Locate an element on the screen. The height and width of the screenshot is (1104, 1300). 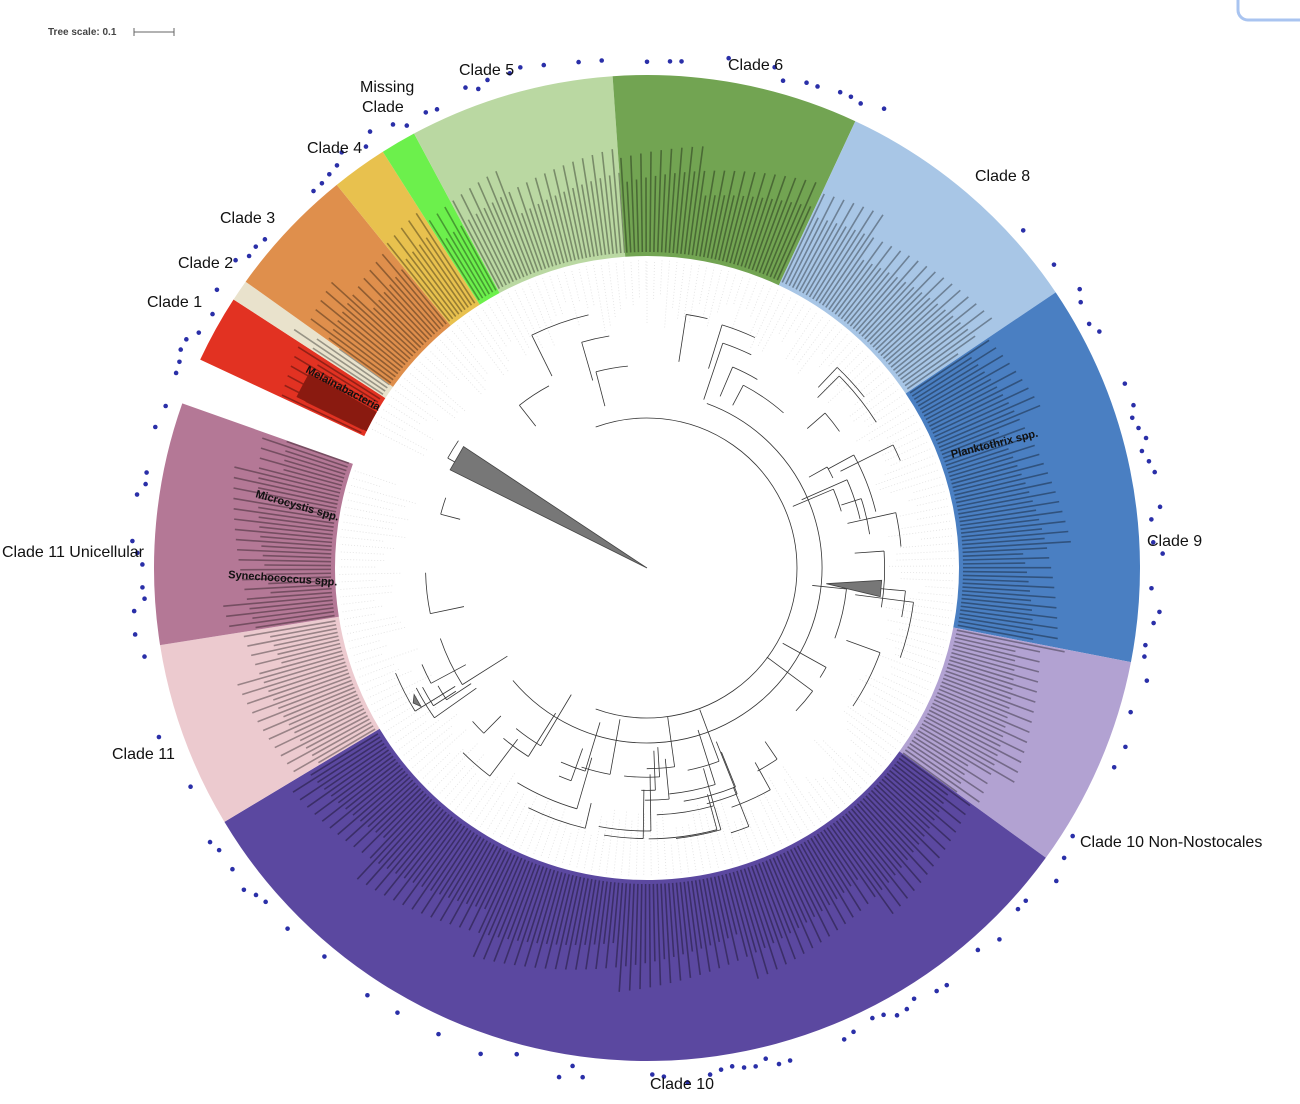
clade-label: Clade 1 is located at coordinates (174, 302).